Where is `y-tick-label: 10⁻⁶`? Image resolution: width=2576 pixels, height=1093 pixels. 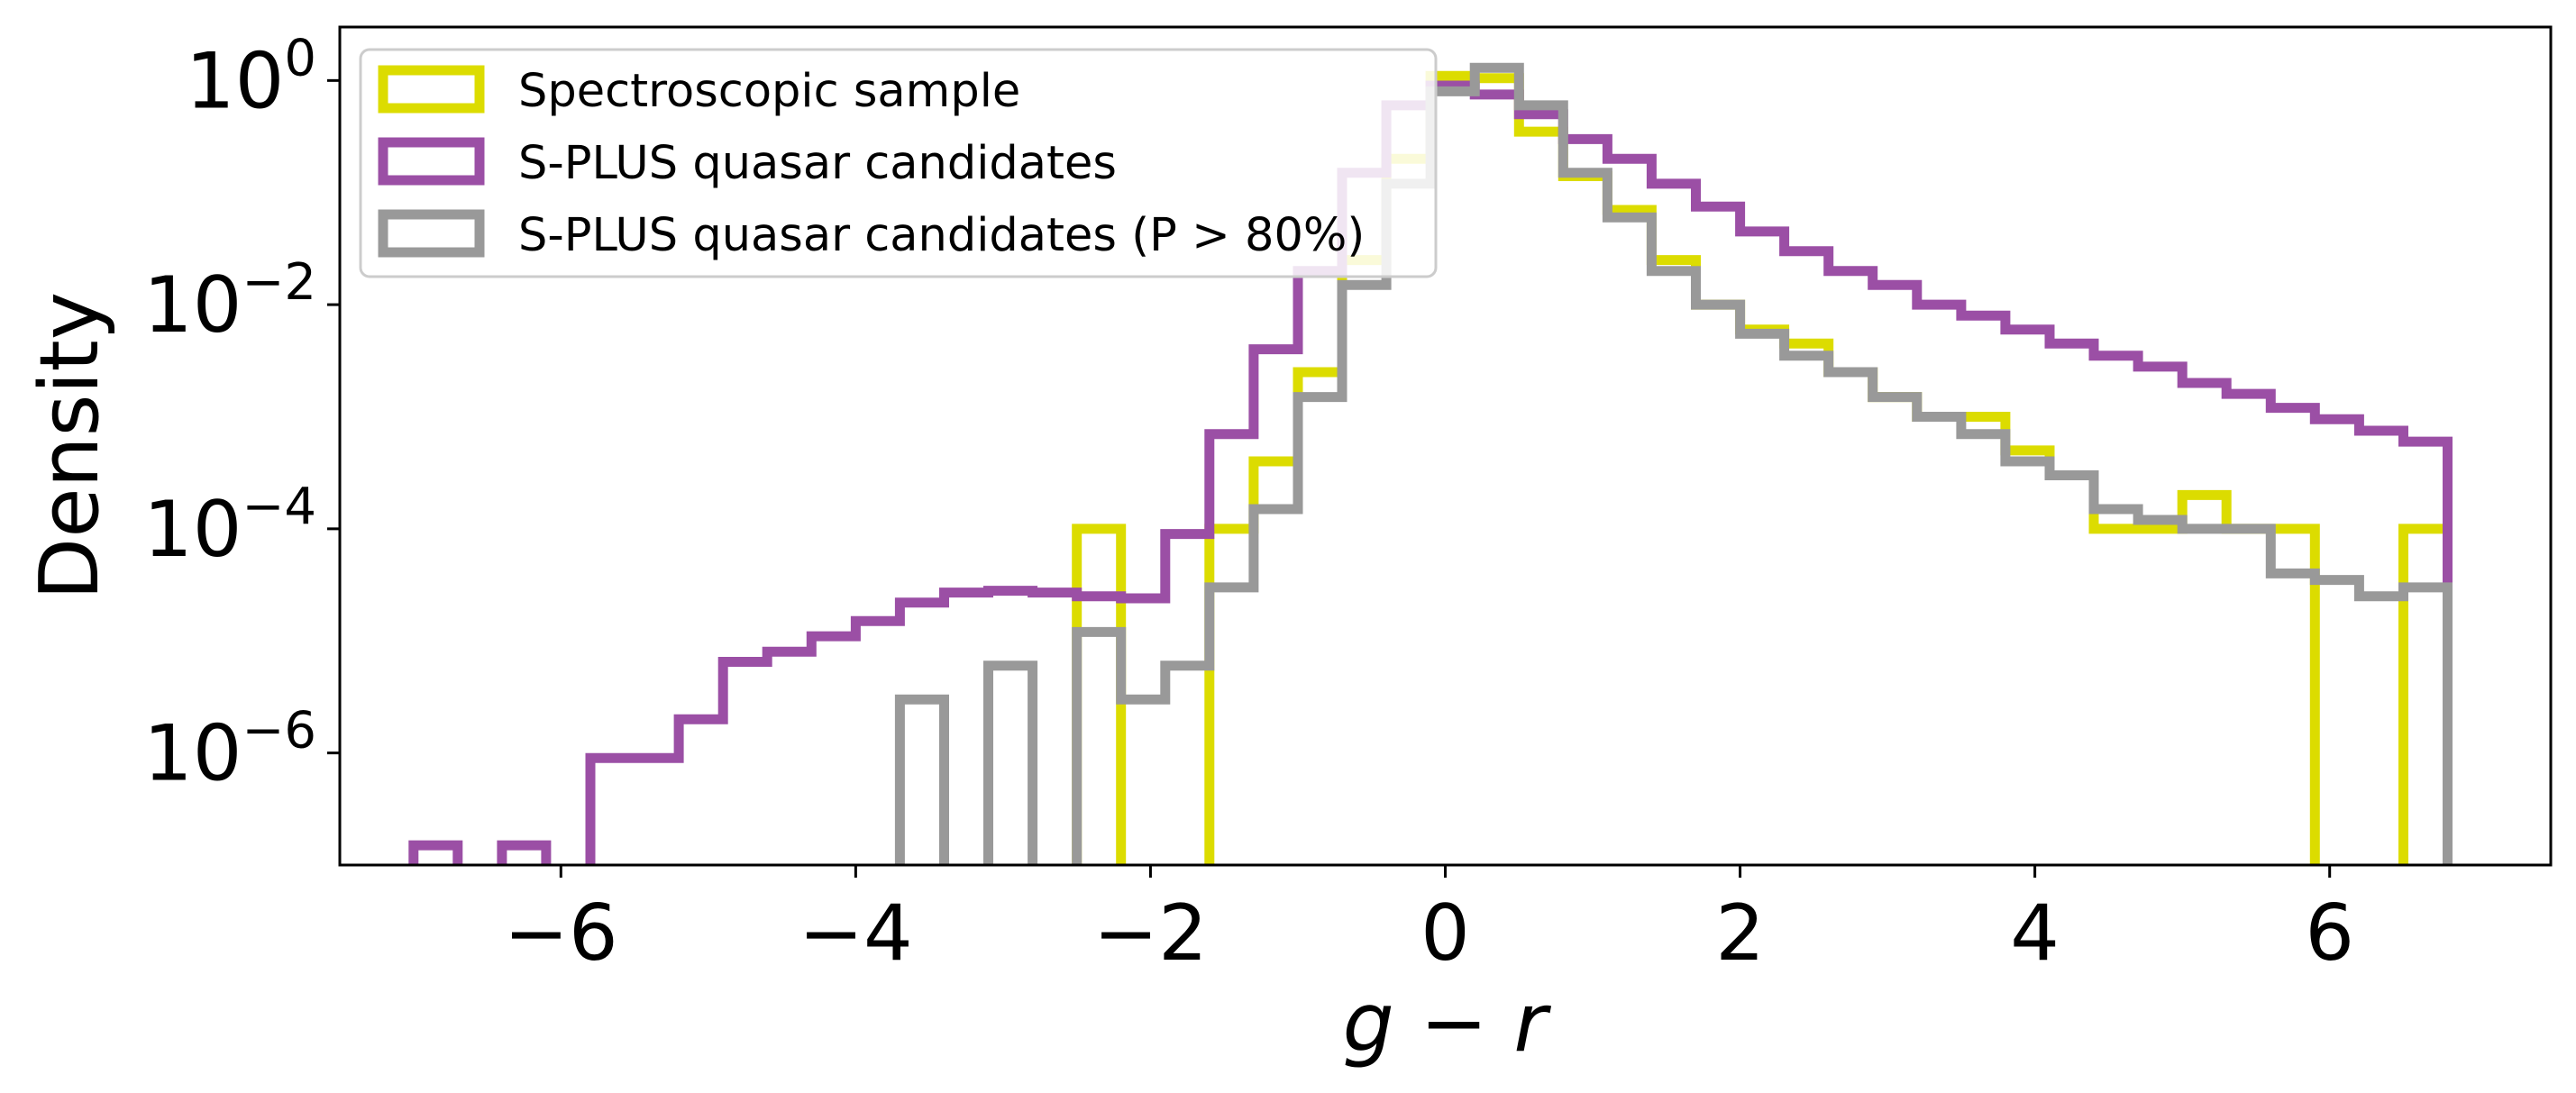
y-tick-label: 10⁻⁶ is located at coordinates (229, 750).